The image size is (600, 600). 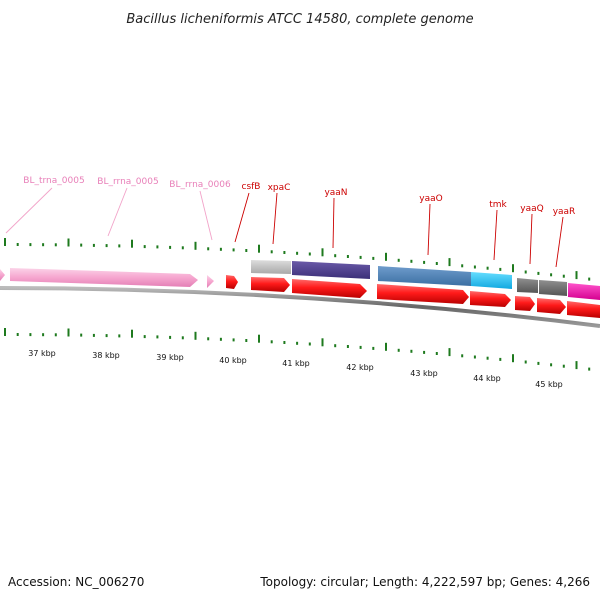 What do you see at coordinates (270, 284) in the screenshot?
I see `cds-arrow-xpac` at bounding box center [270, 284].